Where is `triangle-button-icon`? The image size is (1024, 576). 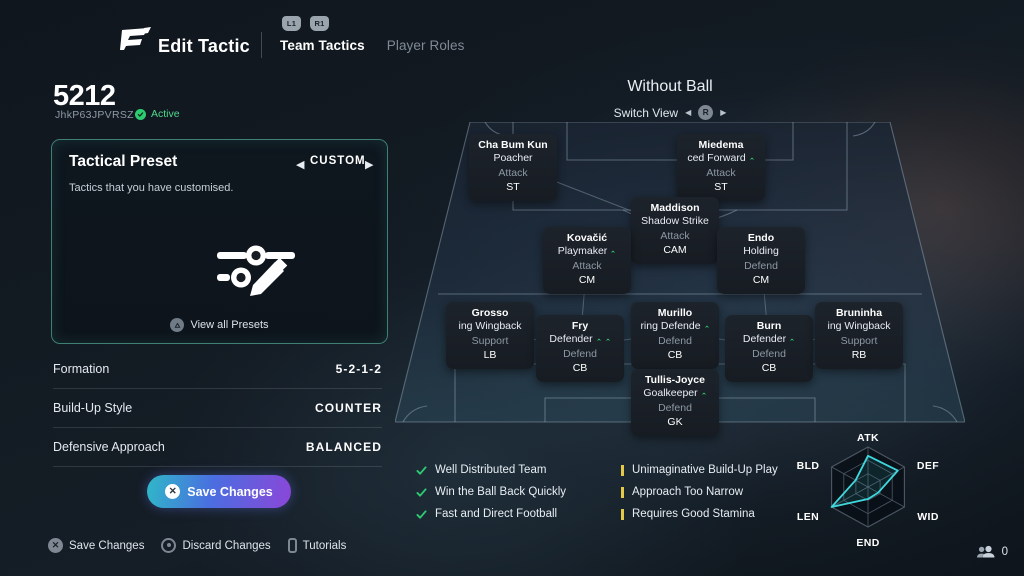
triangle-button-icon is located at coordinates (177, 325).